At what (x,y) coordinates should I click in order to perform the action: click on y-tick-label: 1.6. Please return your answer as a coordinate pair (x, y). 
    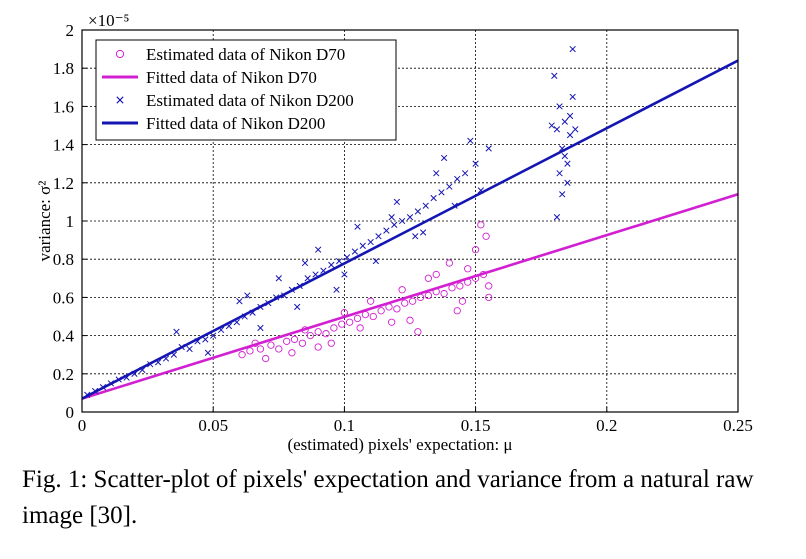
    Looking at the image, I should click on (63, 106).